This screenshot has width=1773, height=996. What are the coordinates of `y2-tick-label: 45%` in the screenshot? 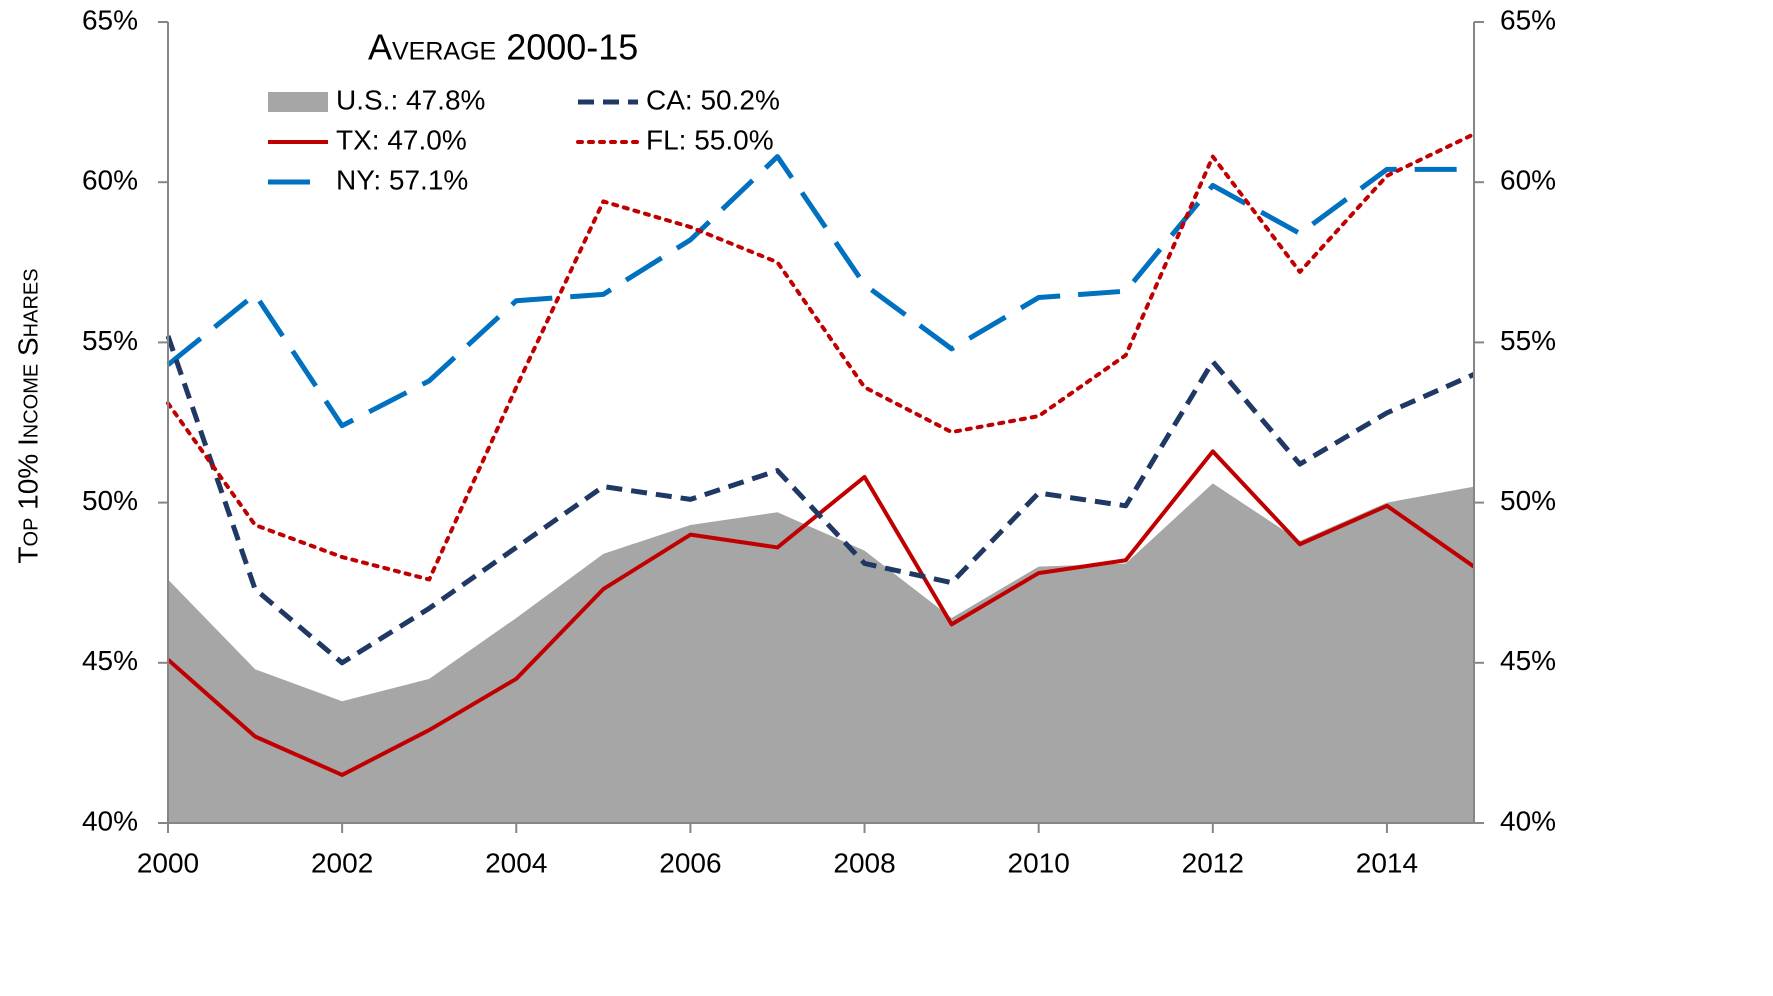 It's located at (1528, 660).